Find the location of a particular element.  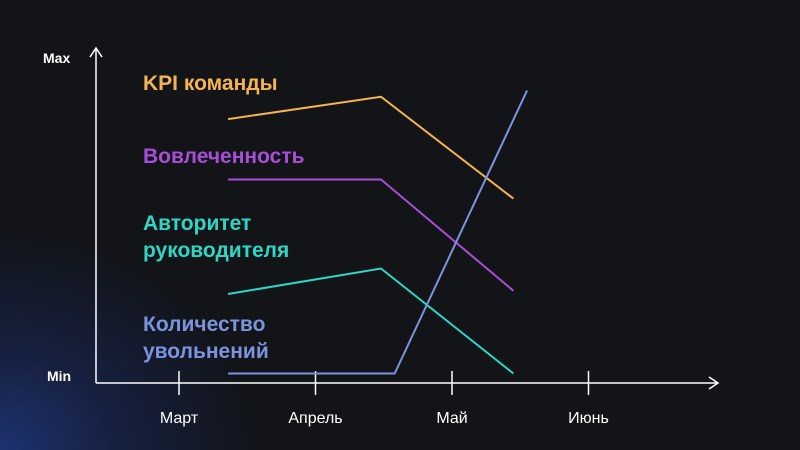

x-tick-label-1: Март is located at coordinates (179, 418).